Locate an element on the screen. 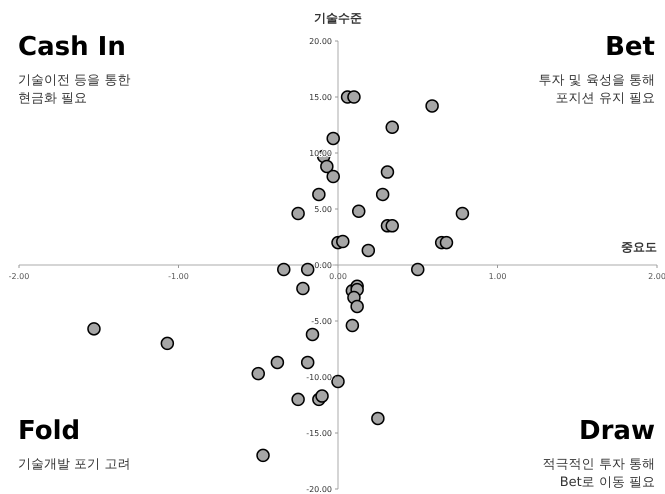 The width and height of the screenshot is (665, 494). y-tick-label: 10.00 is located at coordinates (320, 153).